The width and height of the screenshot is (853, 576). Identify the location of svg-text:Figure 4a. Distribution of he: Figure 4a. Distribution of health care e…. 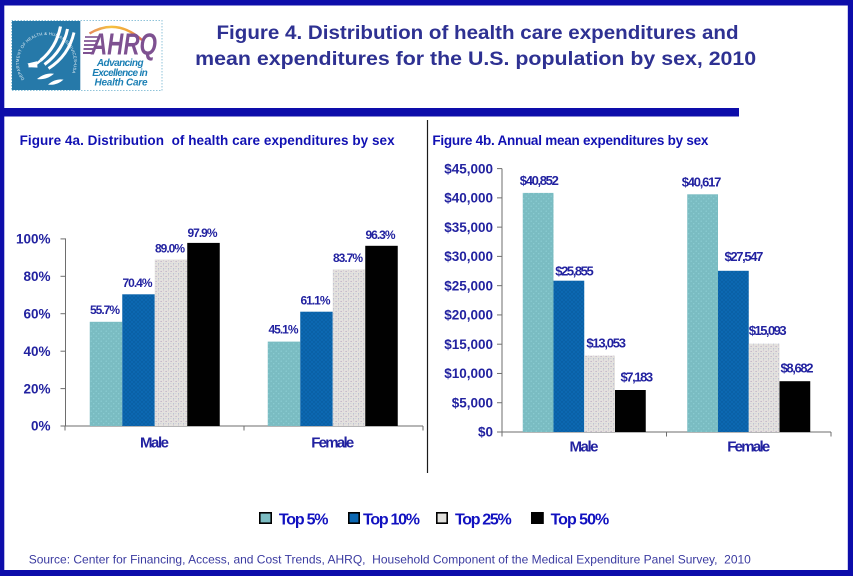
(207, 140).